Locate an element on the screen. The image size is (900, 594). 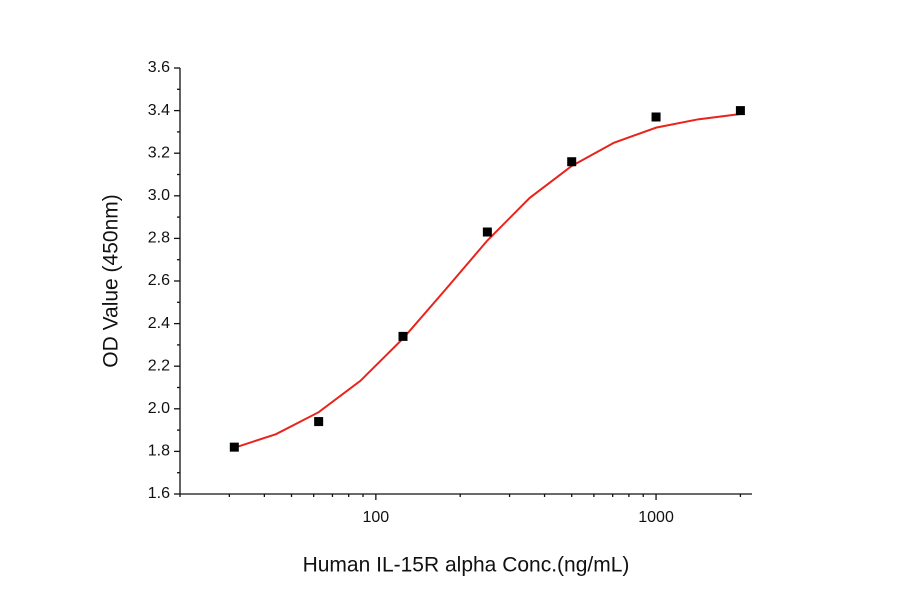
y-tick-label: 3.0 is located at coordinates (159, 195).